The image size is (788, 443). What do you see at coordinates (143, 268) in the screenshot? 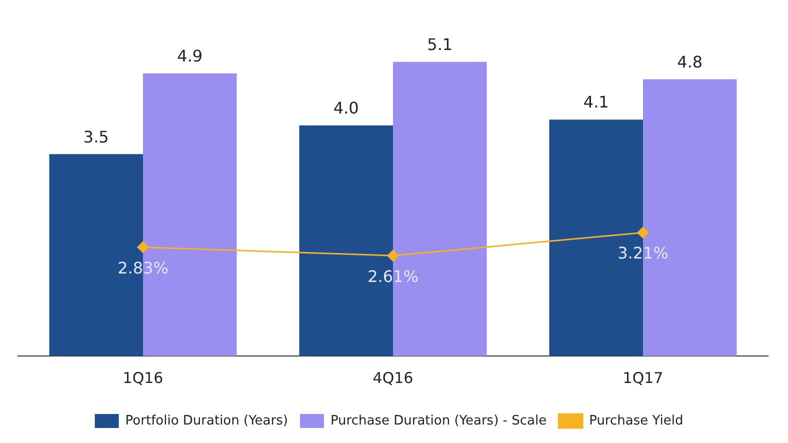
I see `data-label: 2.83%` at bounding box center [143, 268].